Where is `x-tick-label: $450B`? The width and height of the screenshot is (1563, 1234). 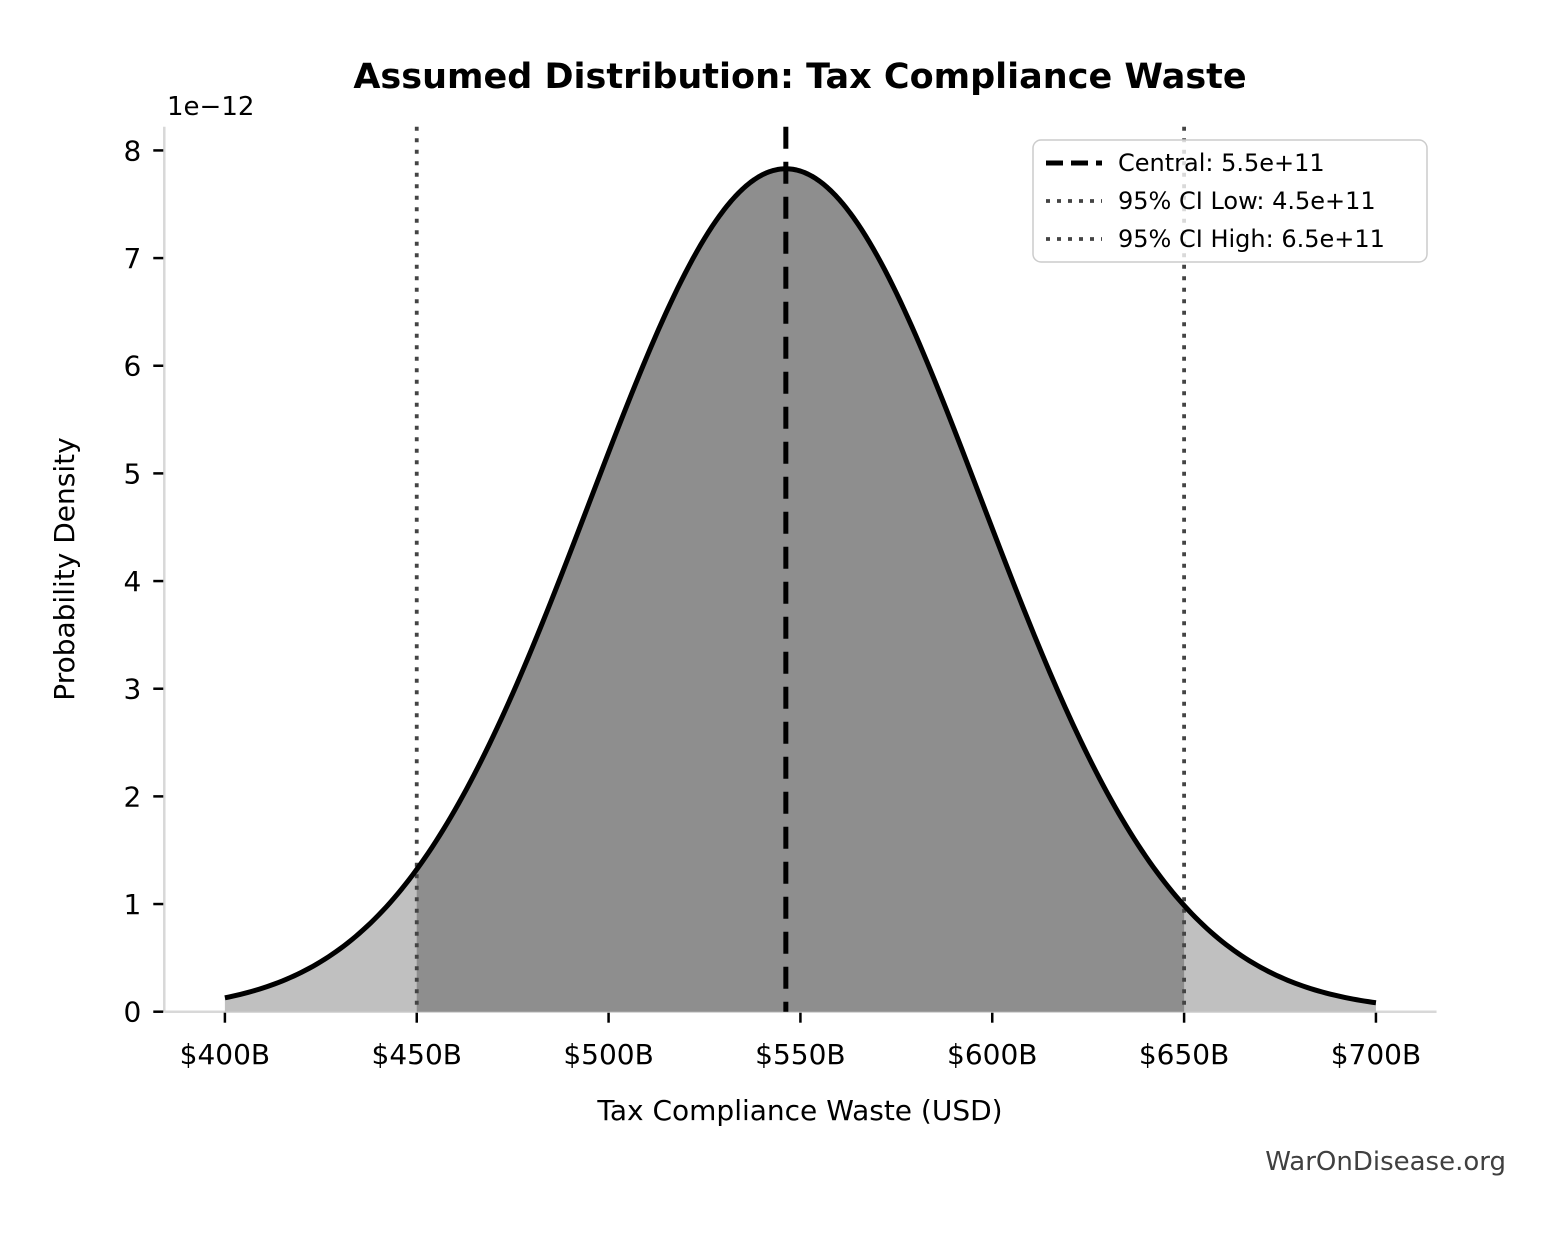
x-tick-label: $450B is located at coordinates (417, 1054).